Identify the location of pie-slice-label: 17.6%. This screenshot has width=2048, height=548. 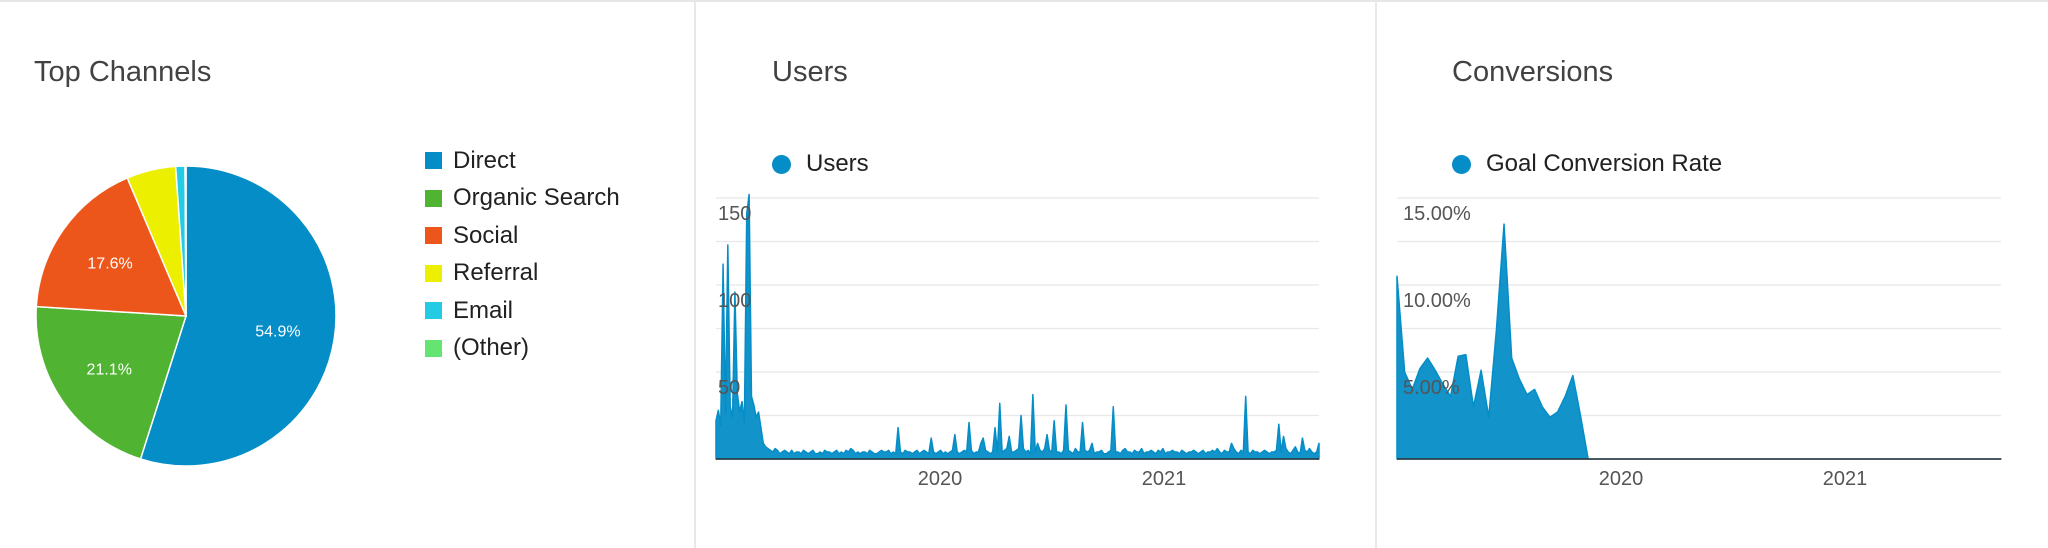
(109, 263).